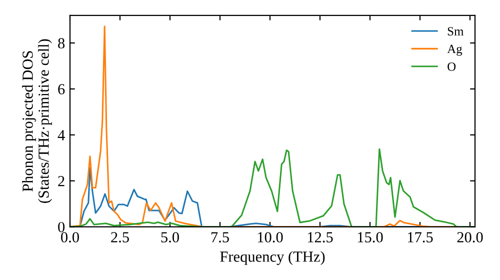  What do you see at coordinates (120, 237) in the screenshot?
I see `x-tick-label: 2.5` at bounding box center [120, 237].